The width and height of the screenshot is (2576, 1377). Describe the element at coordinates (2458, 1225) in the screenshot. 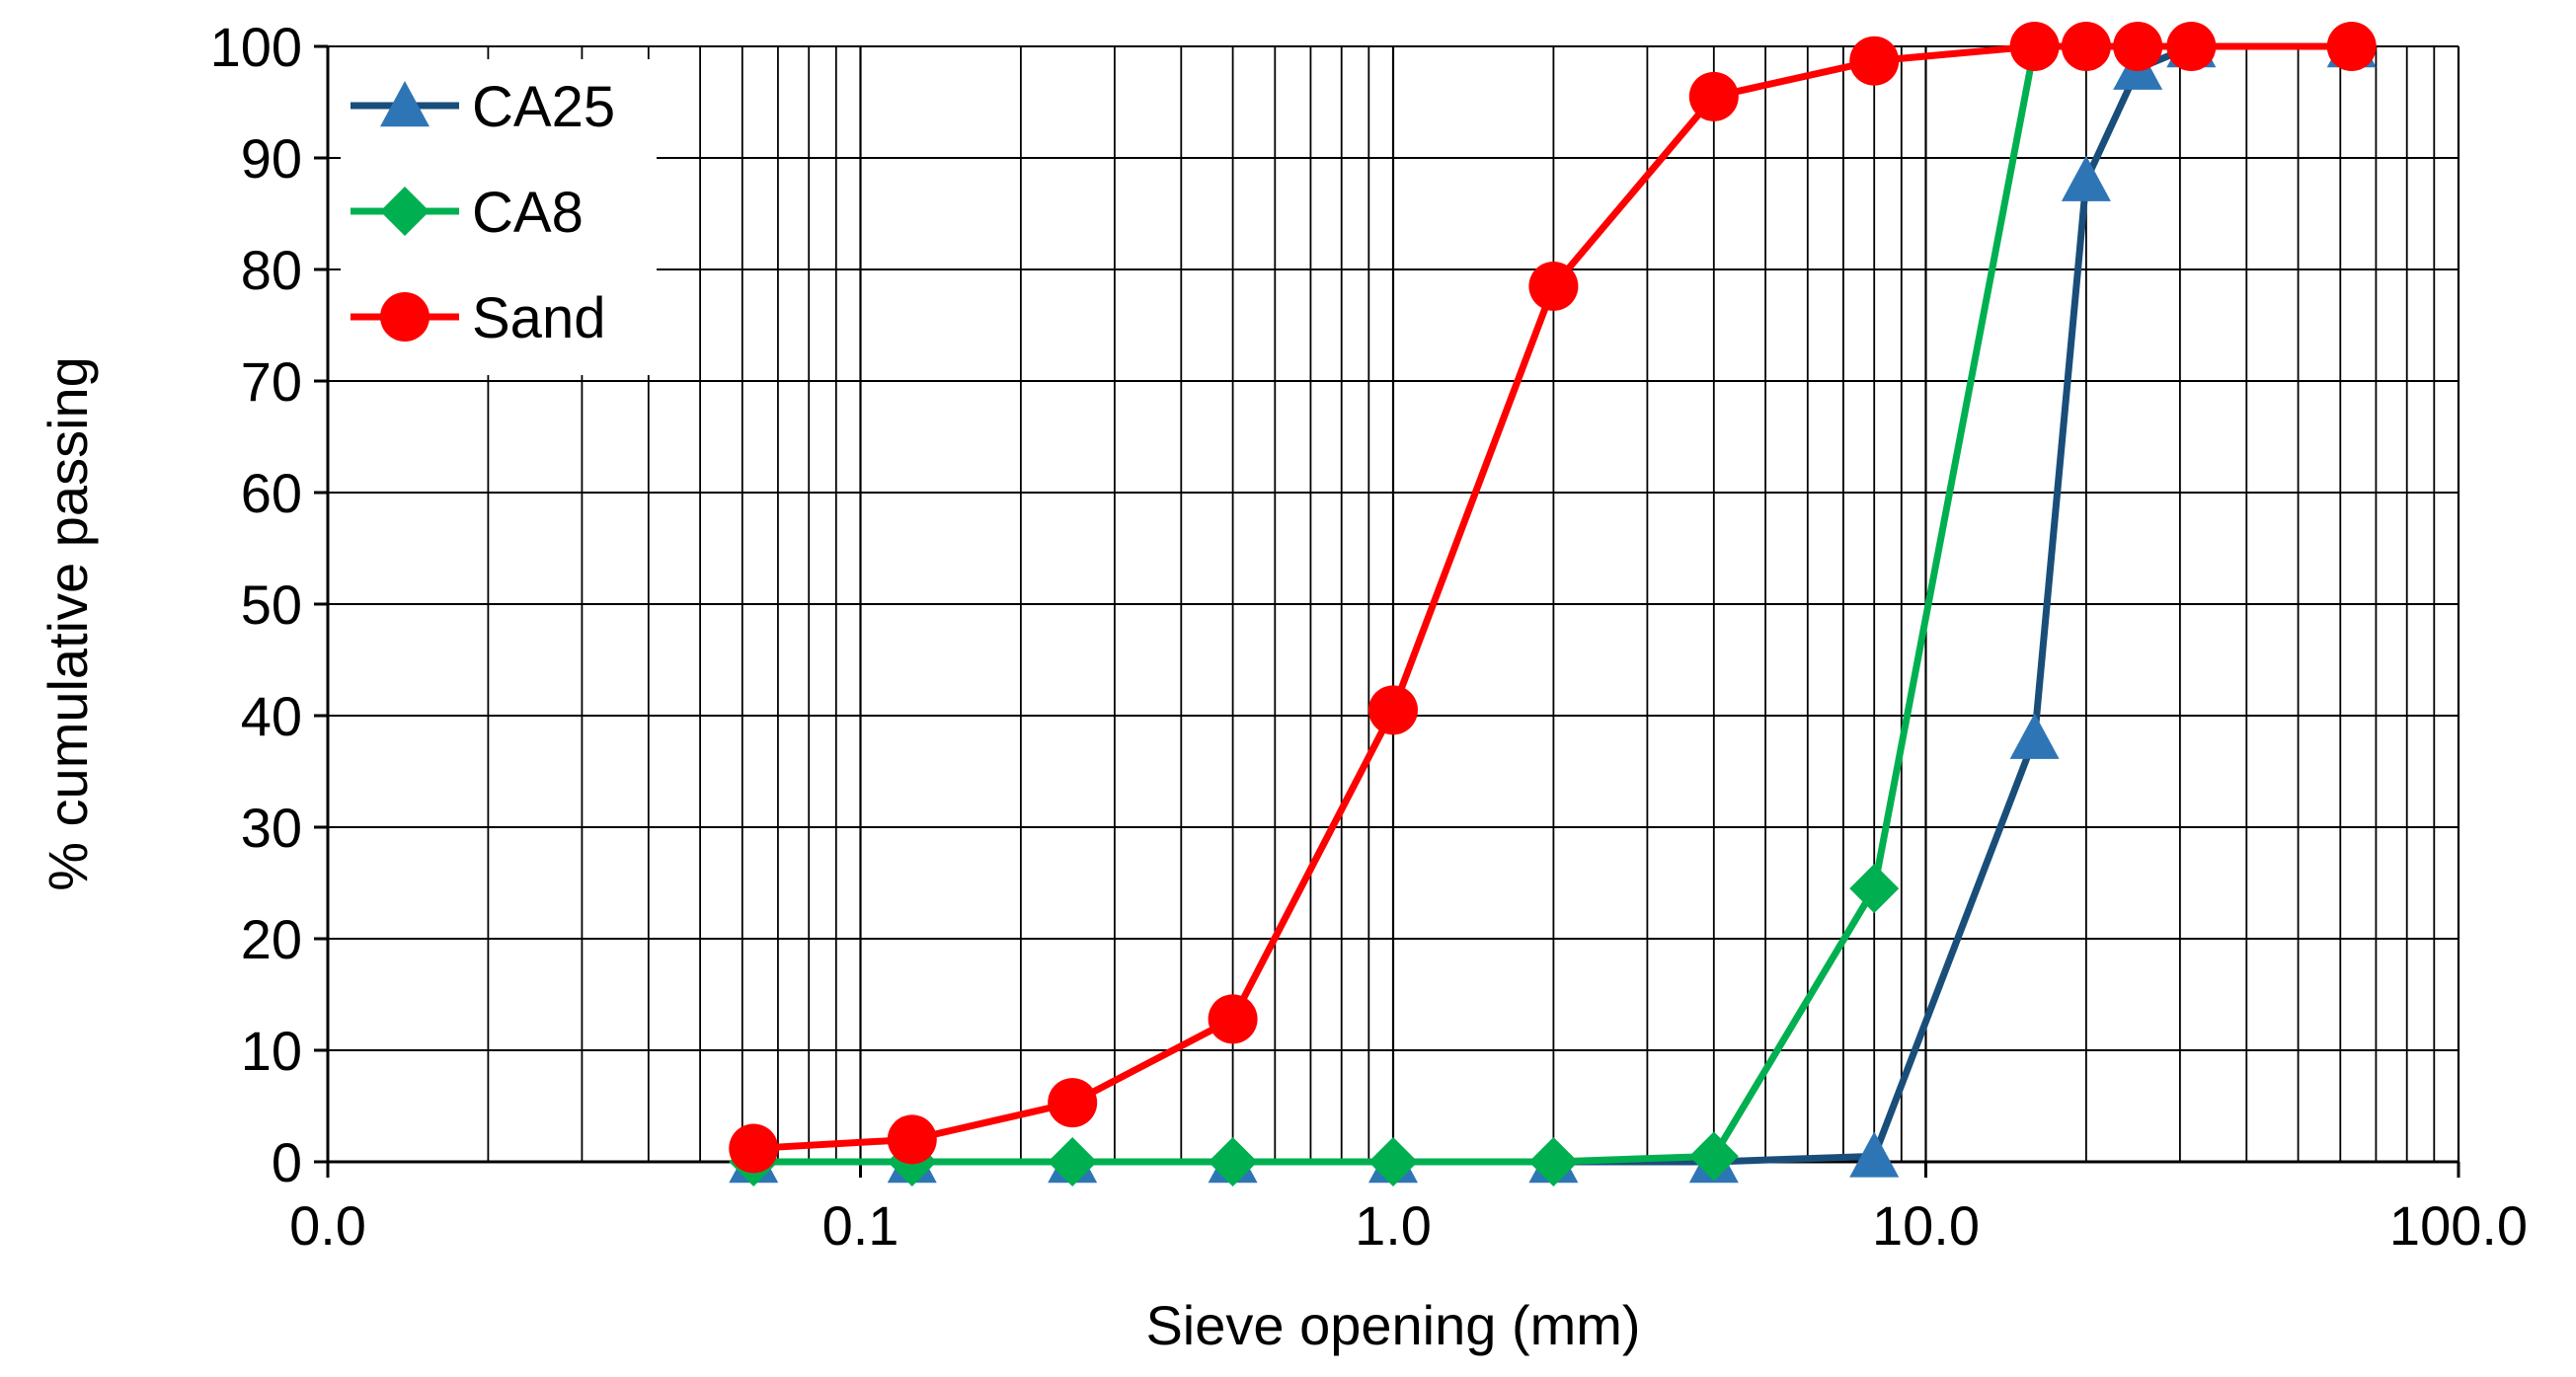

I see `x-tick-label: 100.0` at that location.